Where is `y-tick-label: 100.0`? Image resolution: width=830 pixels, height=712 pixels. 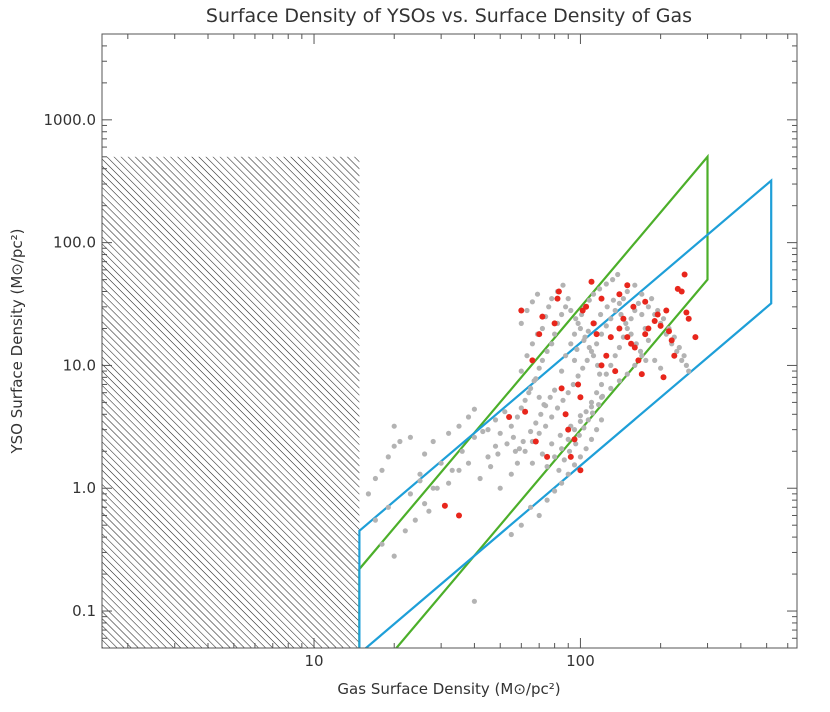
y-tick-label: 100.0 is located at coordinates (74, 243).